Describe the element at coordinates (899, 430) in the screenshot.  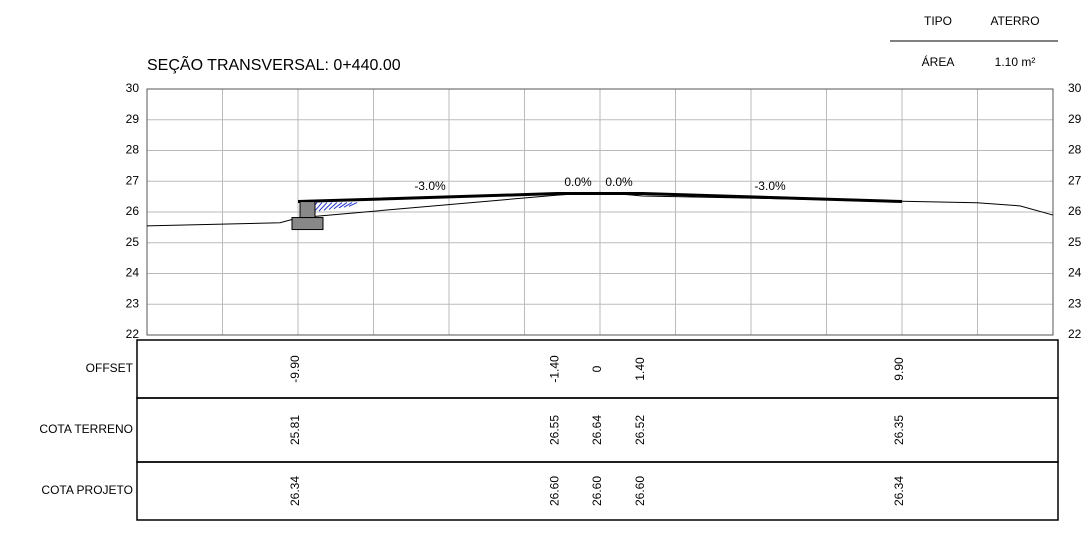
I see `row-value: 26.35` at that location.